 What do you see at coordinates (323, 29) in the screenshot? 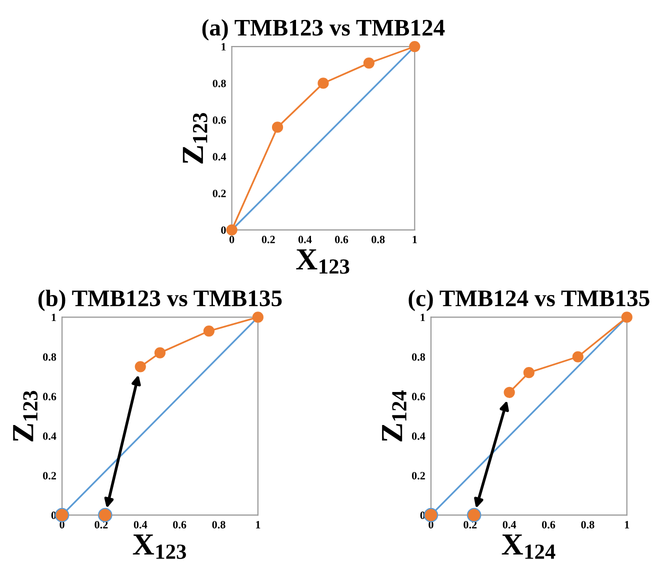
I see `chart-title: (a) TMB123 vs TMB124` at bounding box center [323, 29].